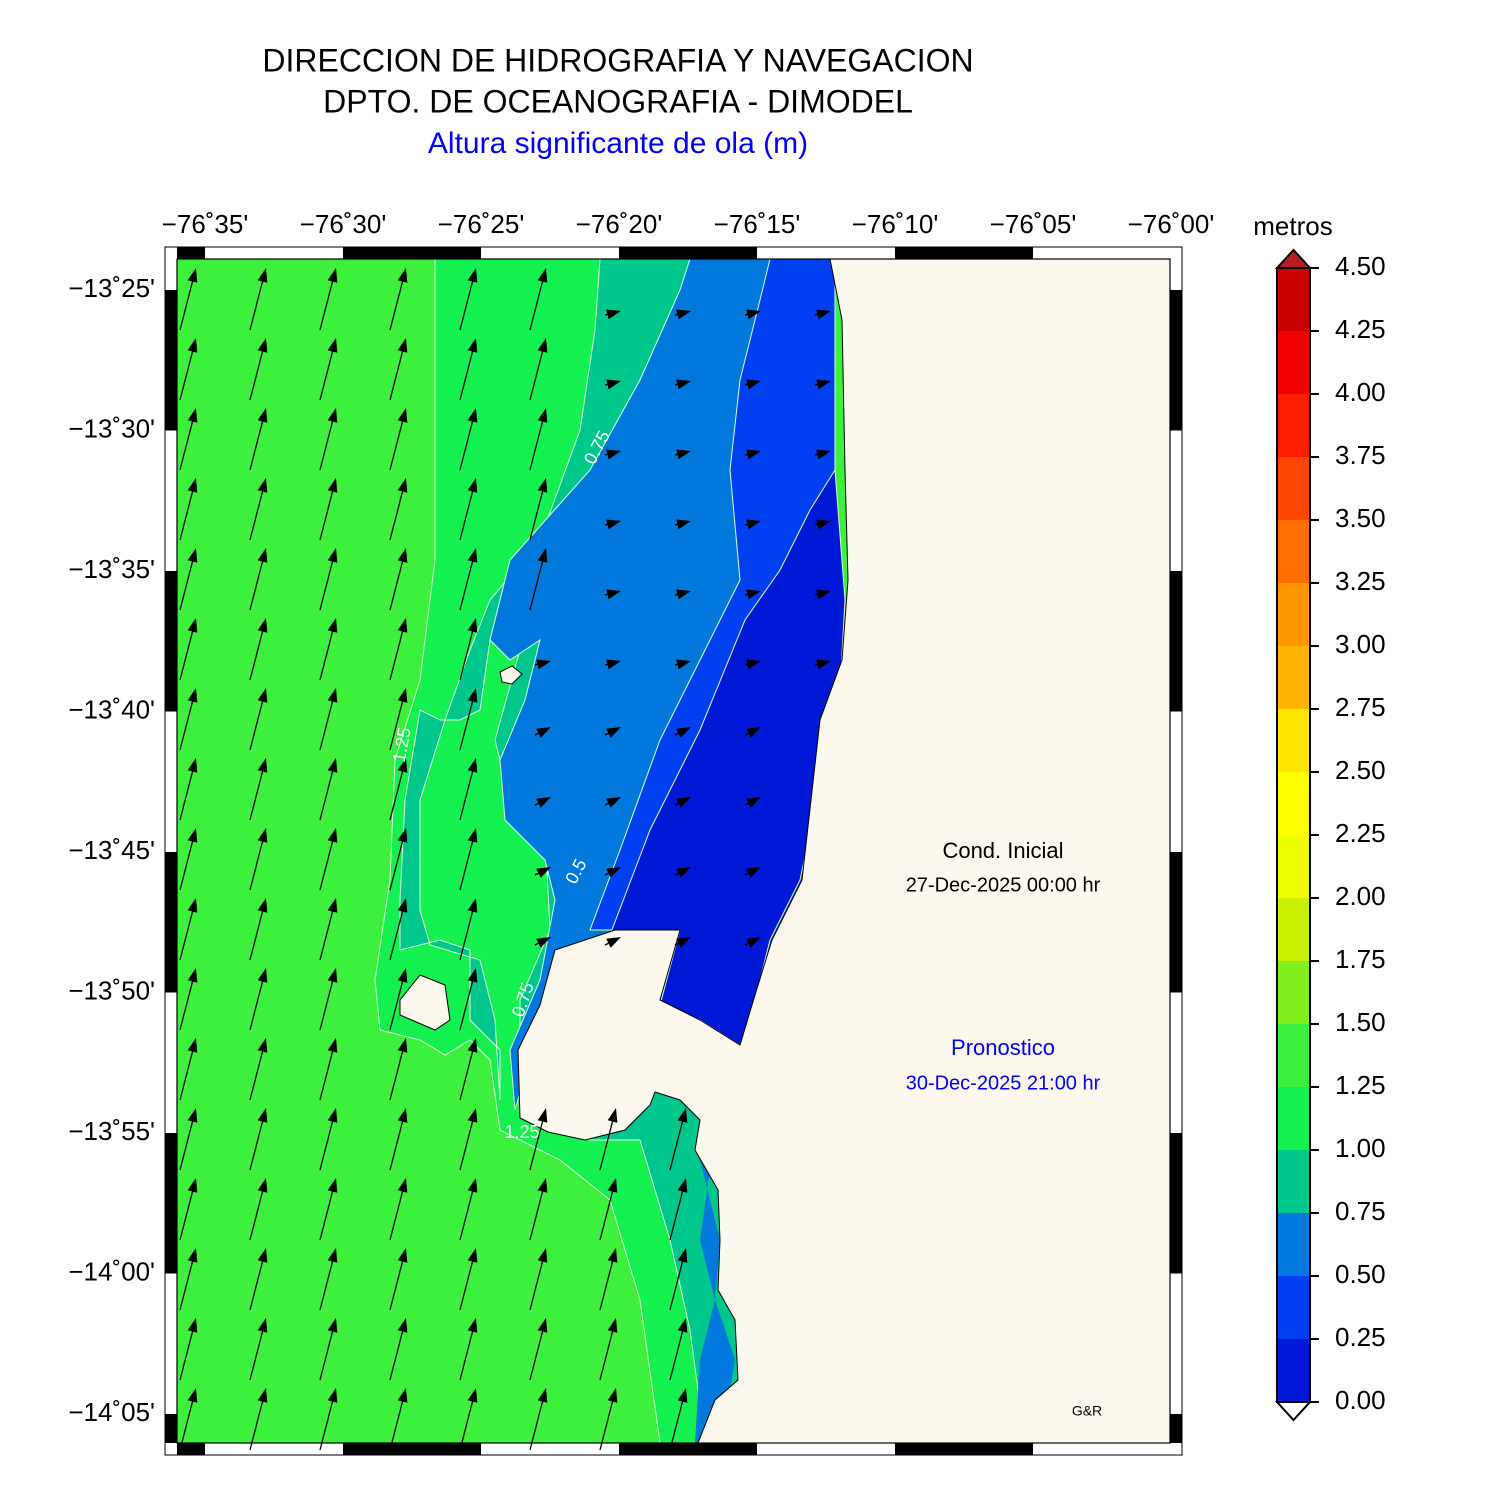 The width and height of the screenshot is (1487, 1500). What do you see at coordinates (111, 288) in the screenshot?
I see `lat-label: −13˚25'` at bounding box center [111, 288].